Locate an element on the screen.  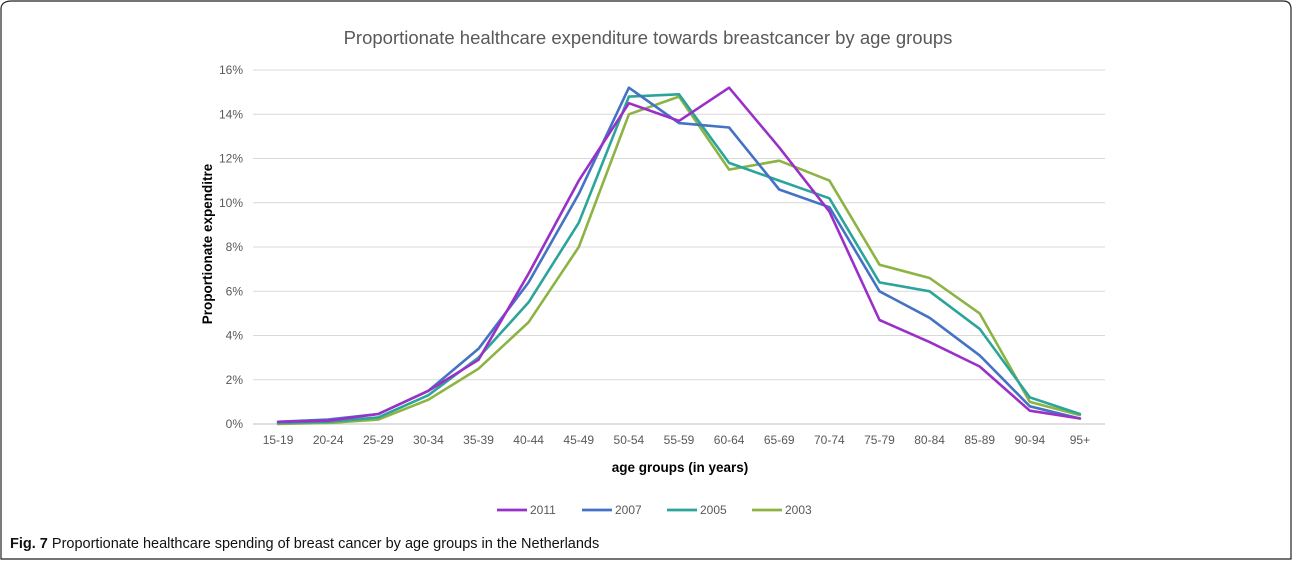
x-tick-label: 20-24 is located at coordinates (328, 440).